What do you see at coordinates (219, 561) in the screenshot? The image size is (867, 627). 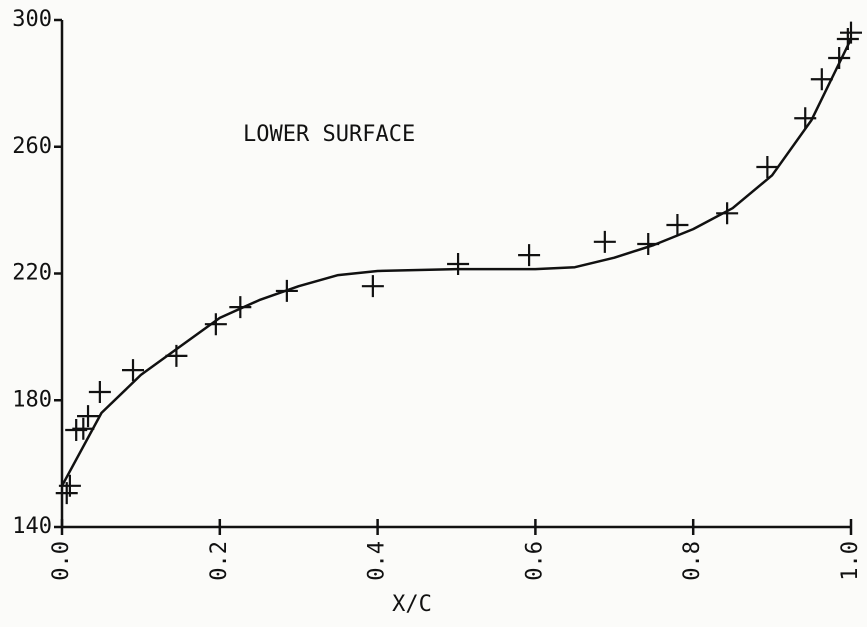 I see `x-tick-label: 0.2` at bounding box center [219, 561].